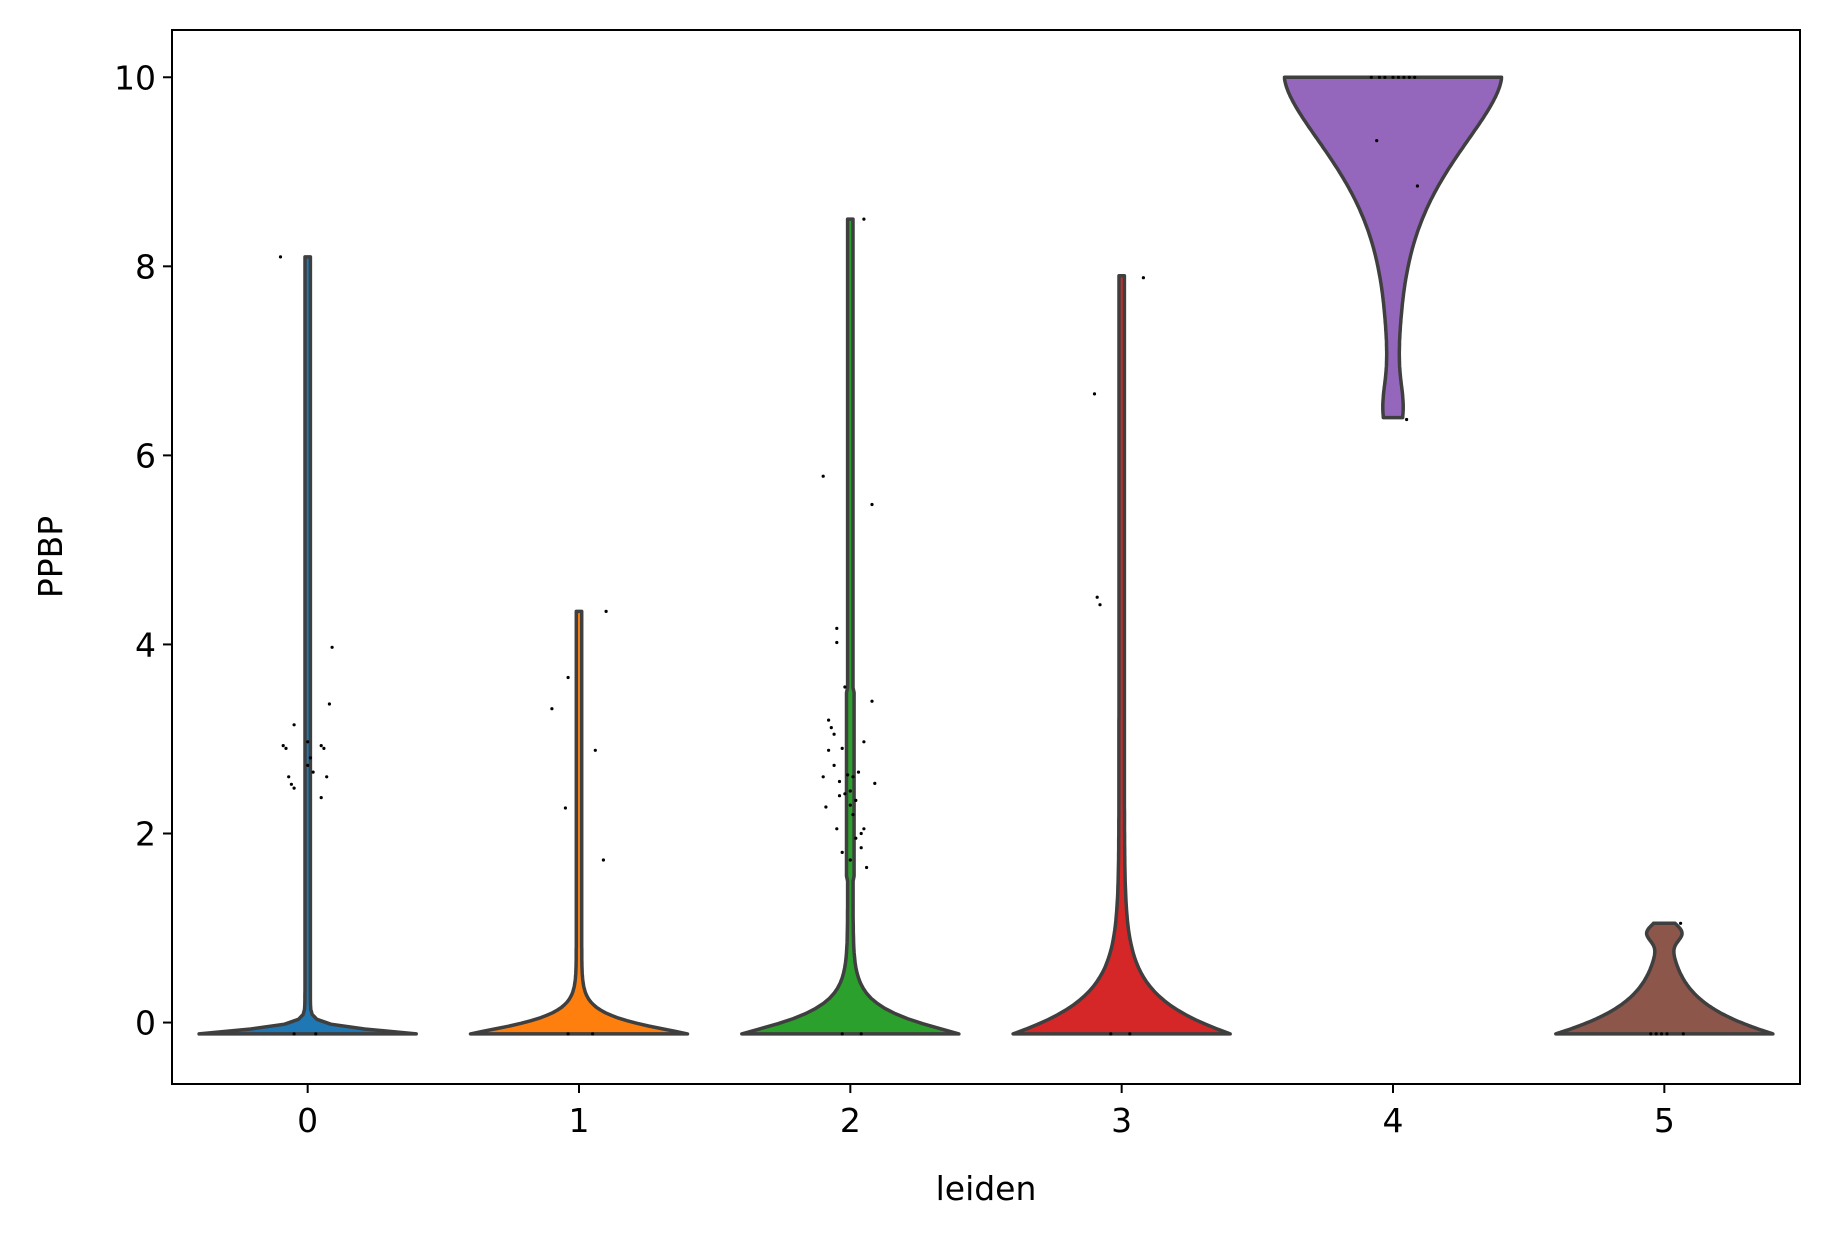  I want to click on y-tick-label-10: 10, so click(135, 77).